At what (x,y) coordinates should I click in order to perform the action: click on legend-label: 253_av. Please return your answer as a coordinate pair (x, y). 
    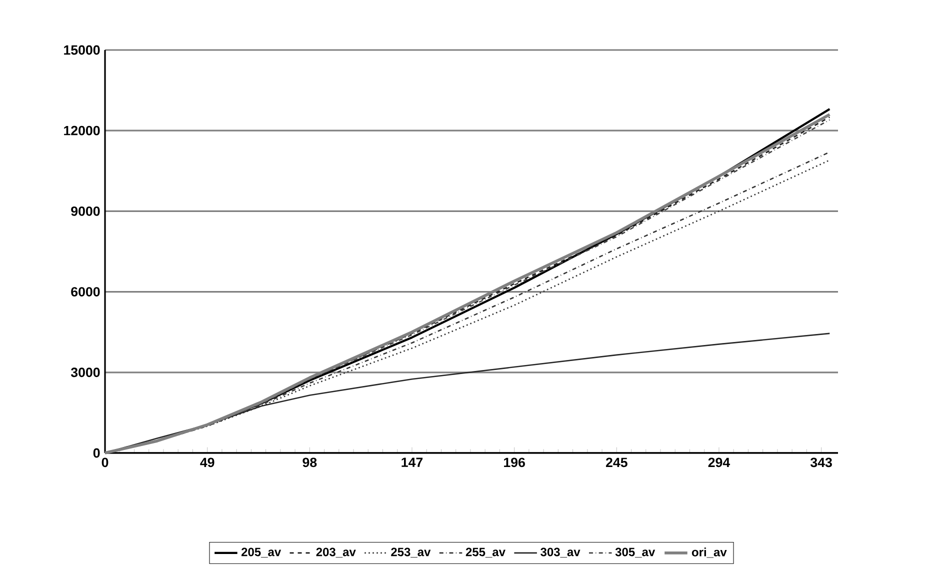
    Looking at the image, I should click on (411, 553).